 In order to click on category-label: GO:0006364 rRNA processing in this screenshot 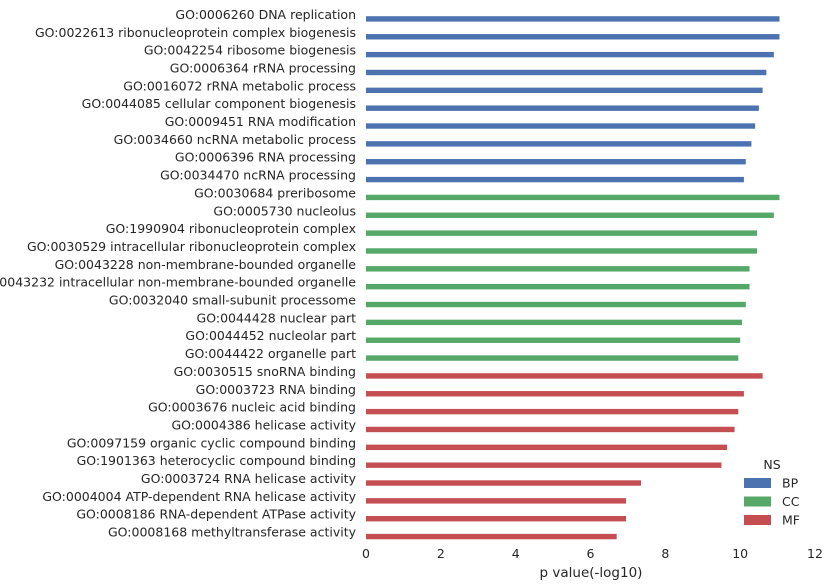, I will do `click(263, 67)`.